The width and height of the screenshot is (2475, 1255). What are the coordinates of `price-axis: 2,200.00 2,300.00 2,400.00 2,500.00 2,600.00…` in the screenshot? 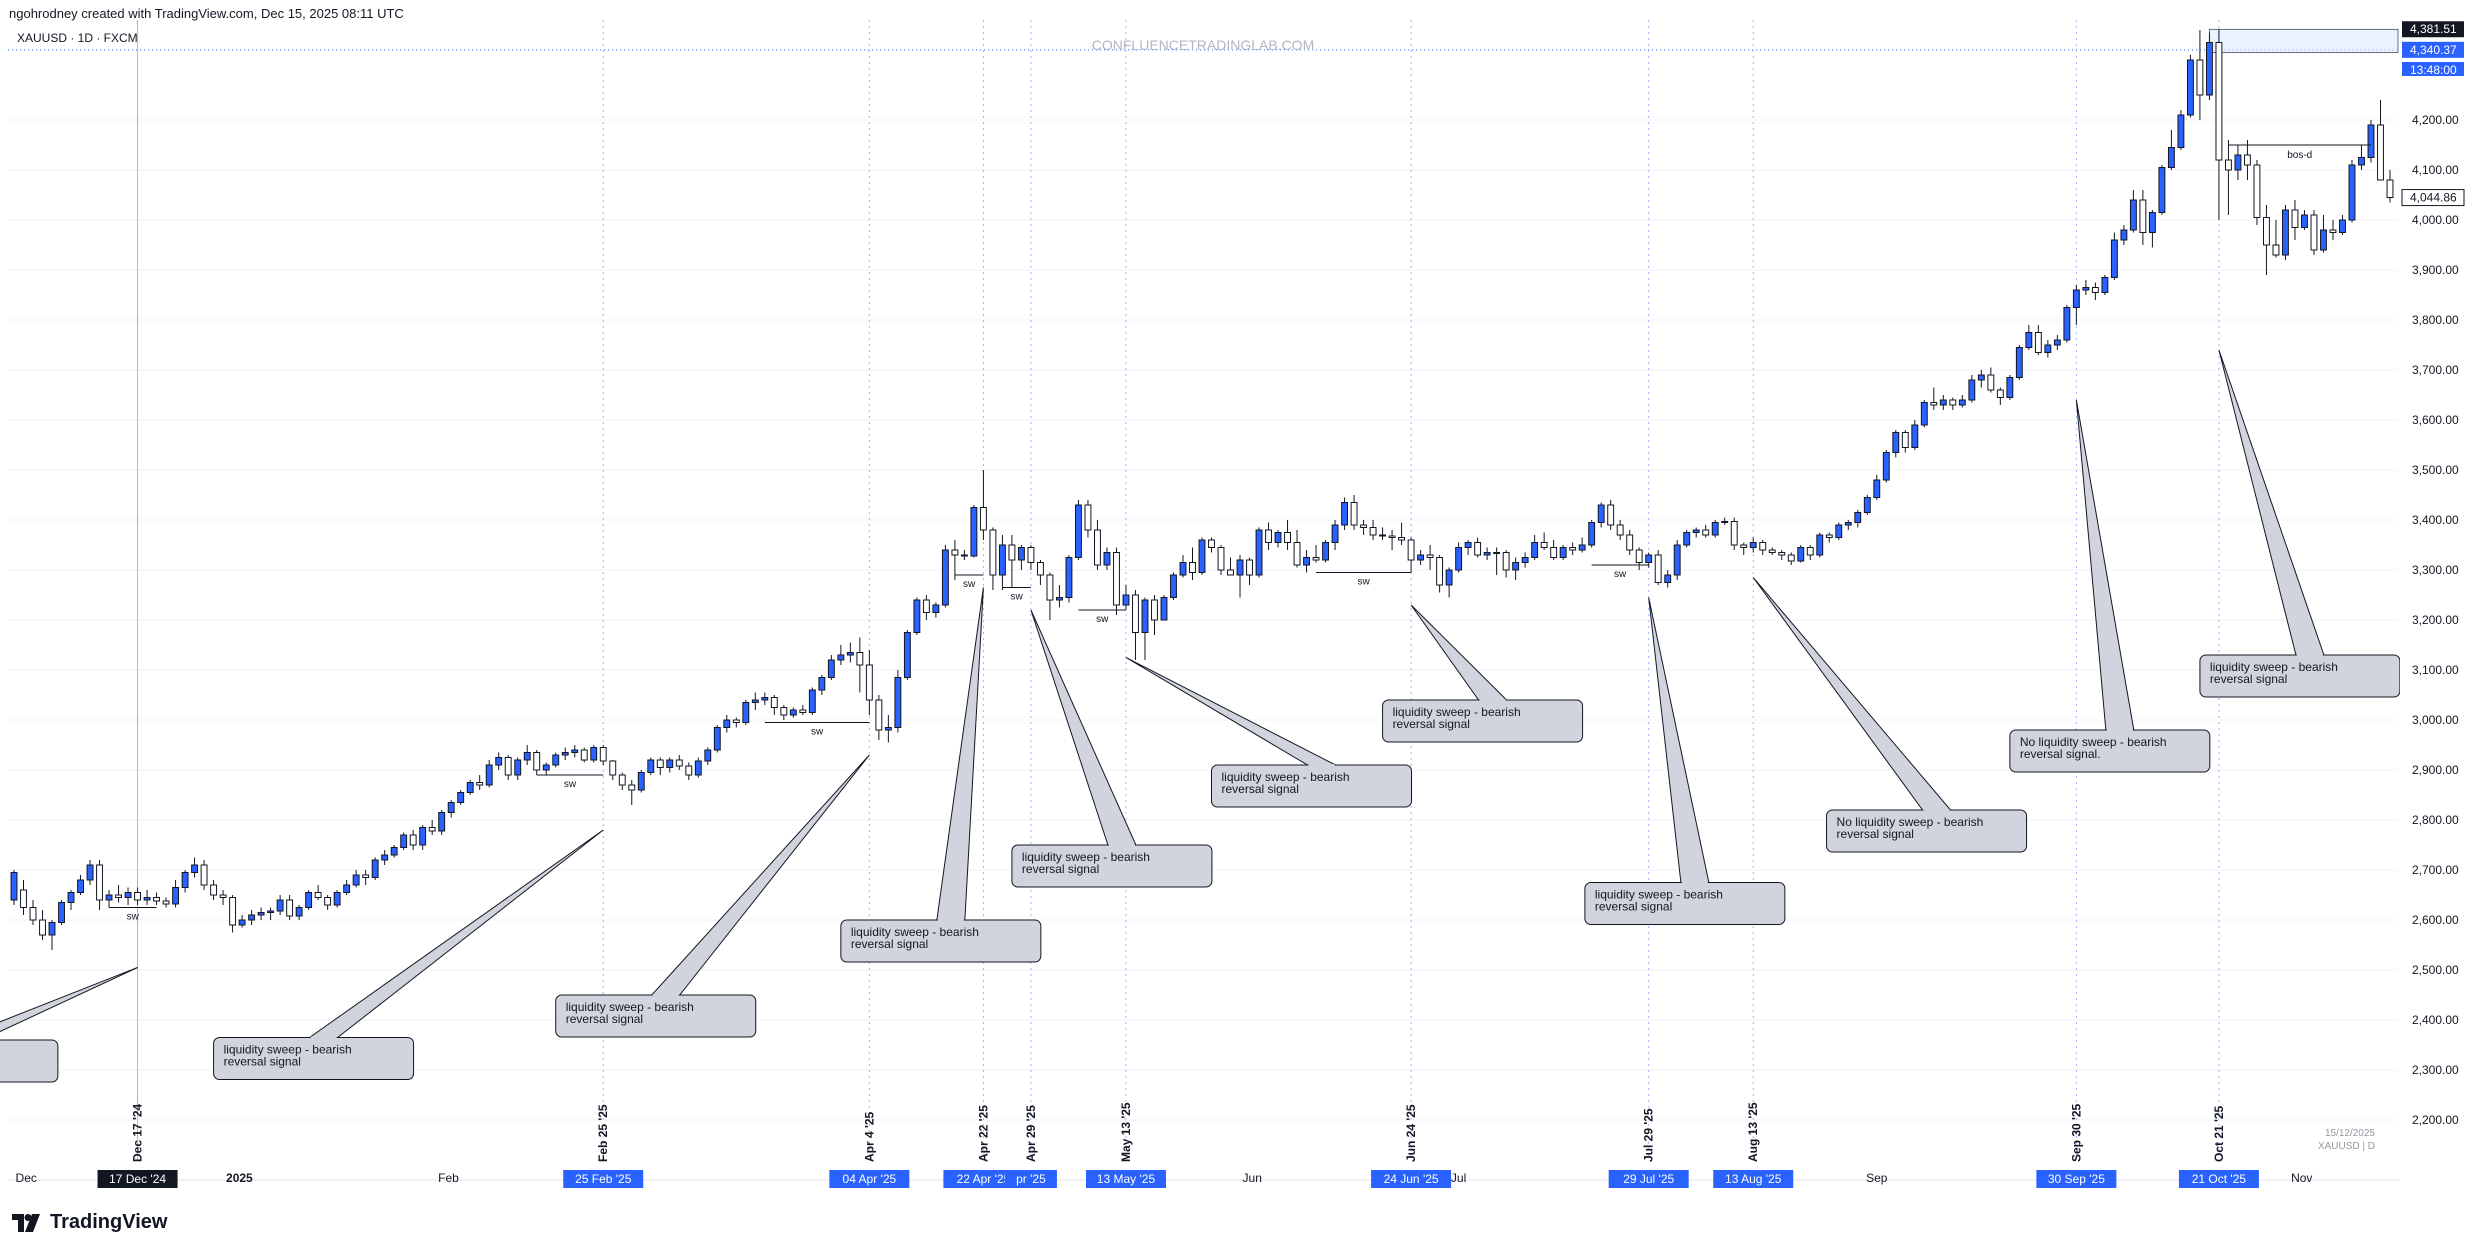 It's located at (2437, 600).